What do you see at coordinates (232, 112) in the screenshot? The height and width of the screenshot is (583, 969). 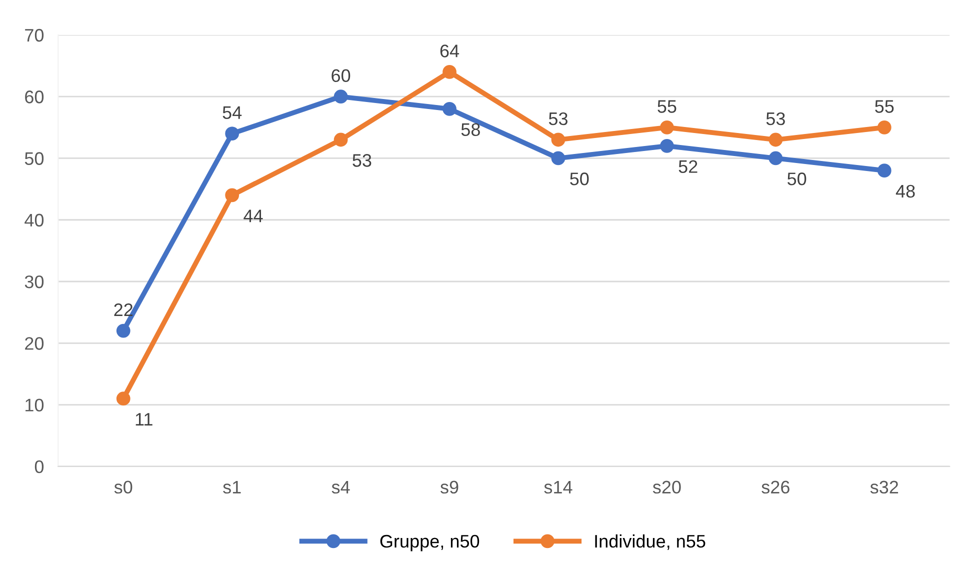 I see `data-label: 54` at bounding box center [232, 112].